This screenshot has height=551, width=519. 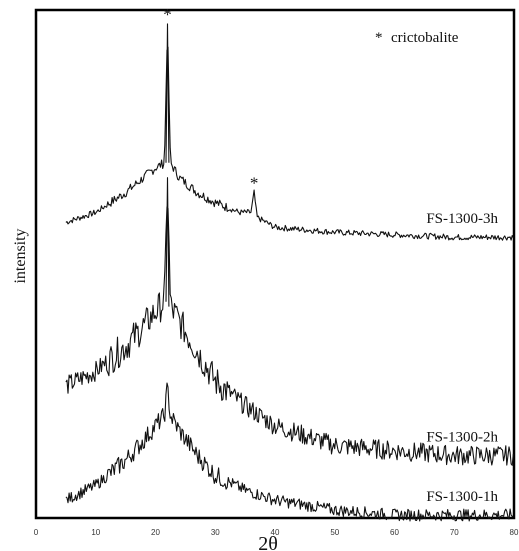 I want to click on legend-label: crictobalite, so click(x=425, y=38).